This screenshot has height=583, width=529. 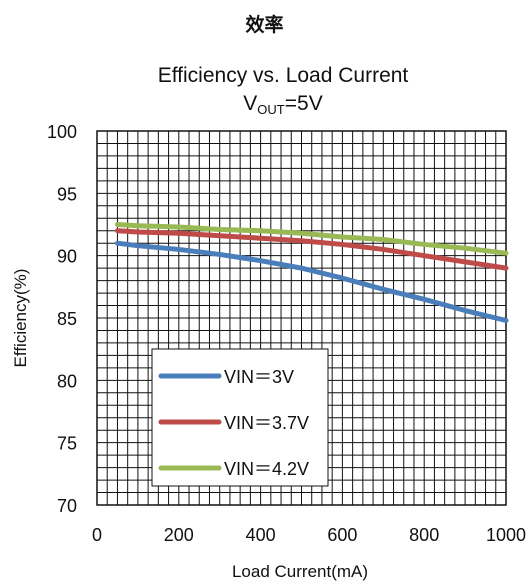 What do you see at coordinates (179, 535) in the screenshot?
I see `x-tick-label: 200` at bounding box center [179, 535].